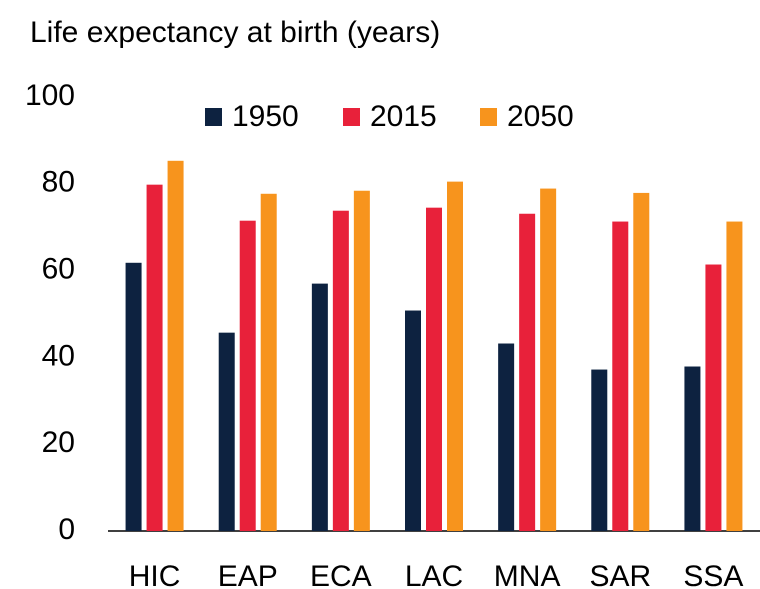 This screenshot has width=760, height=589. Describe the element at coordinates (713, 574) in the screenshot. I see `x-tick-label: SSA` at that location.